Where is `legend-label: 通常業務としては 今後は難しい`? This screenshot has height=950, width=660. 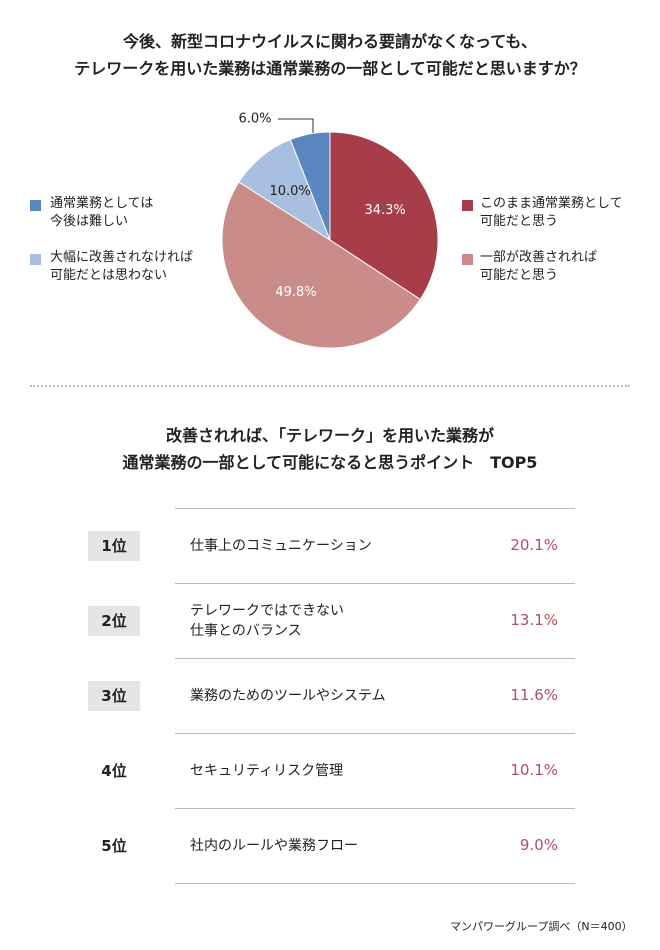
legend-label: 通常業務としては 今後は難しい is located at coordinates (102, 212).